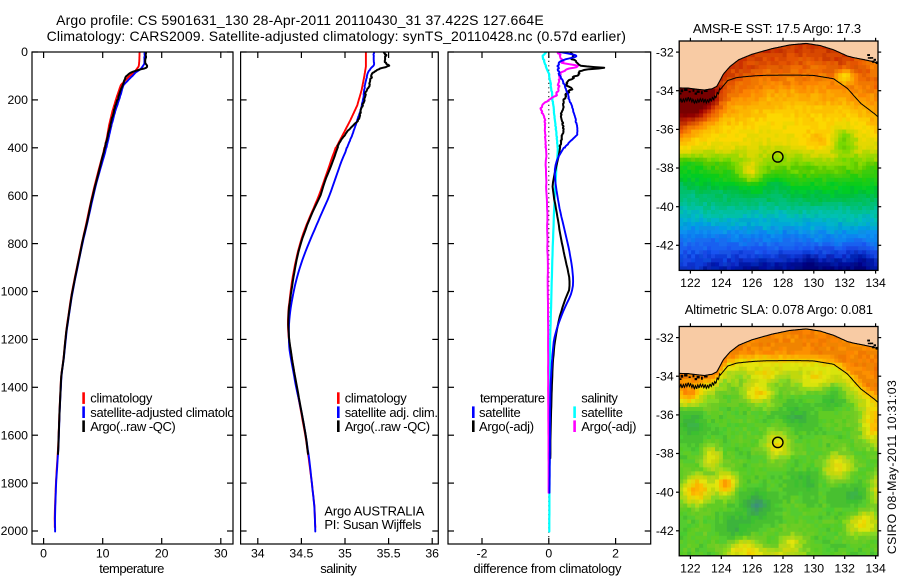 The image size is (900, 580). I want to click on svg-text: 20, so click(162, 554).